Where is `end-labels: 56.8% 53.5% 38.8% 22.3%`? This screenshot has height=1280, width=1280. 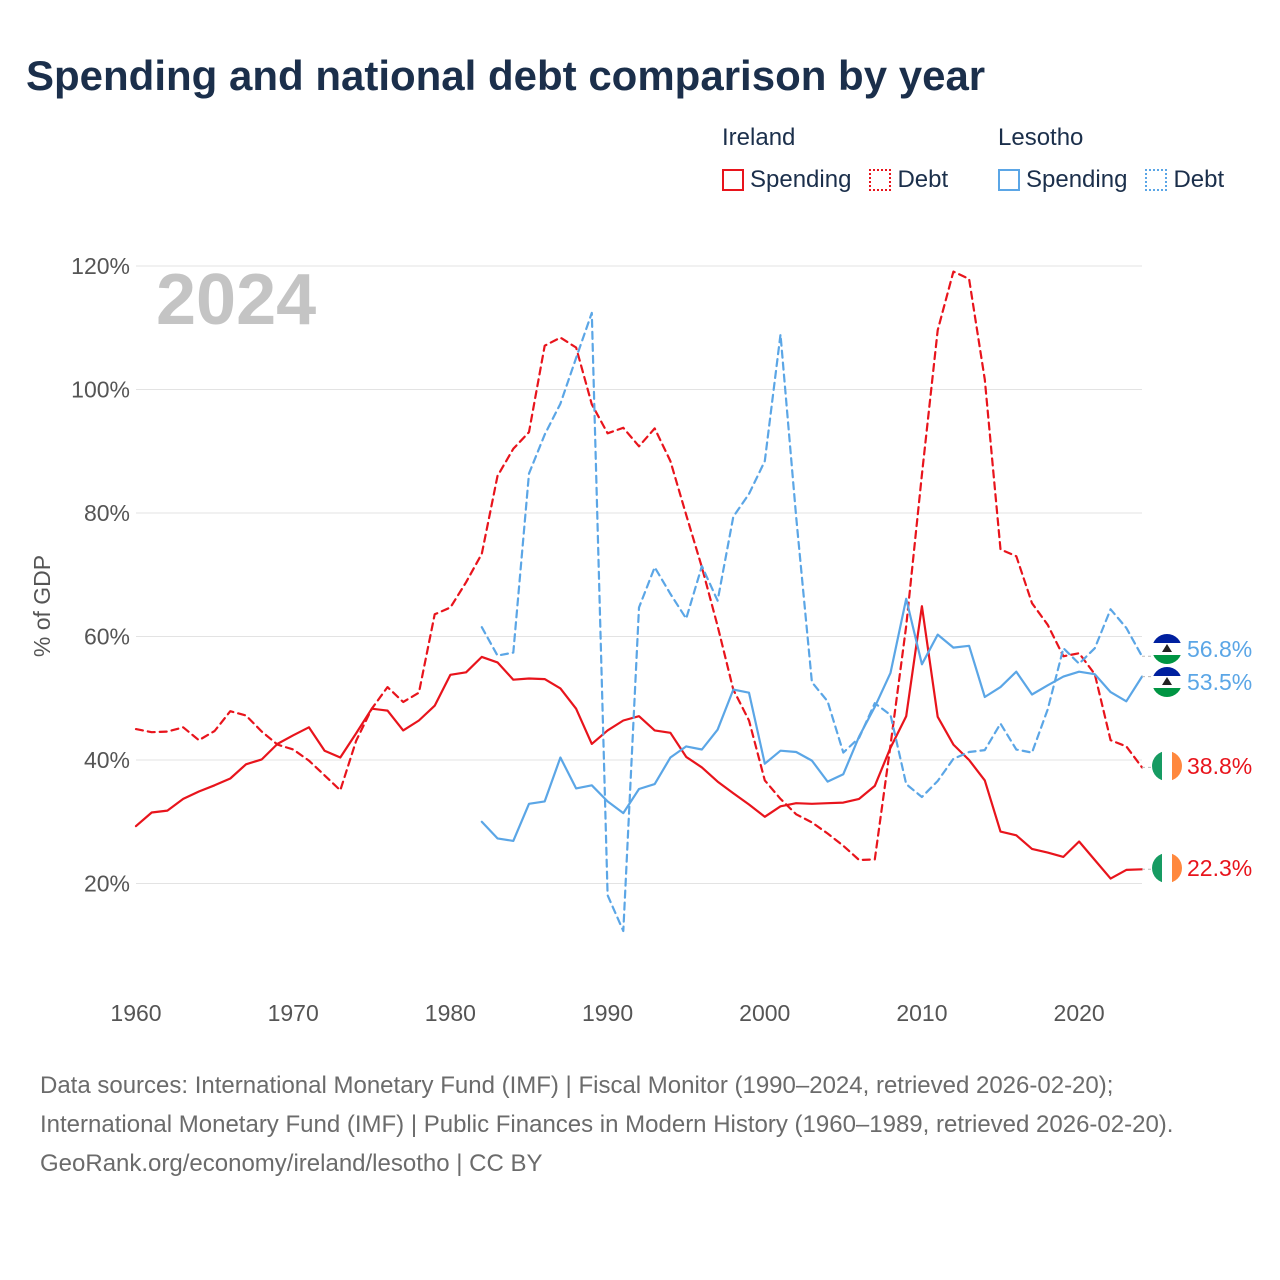
end-labels: 56.8% 53.5% 38.8% 22.3% is located at coordinates (1219, 758).